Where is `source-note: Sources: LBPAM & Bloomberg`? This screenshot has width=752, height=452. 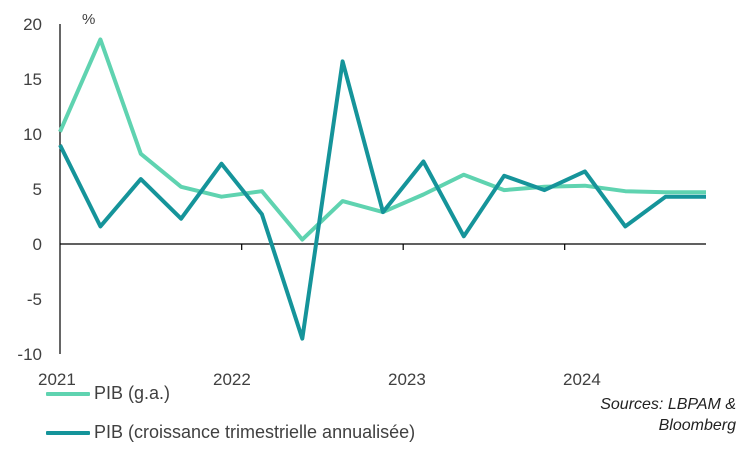
source-note: Sources: LBPAM & Bloomberg is located at coordinates (668, 415).